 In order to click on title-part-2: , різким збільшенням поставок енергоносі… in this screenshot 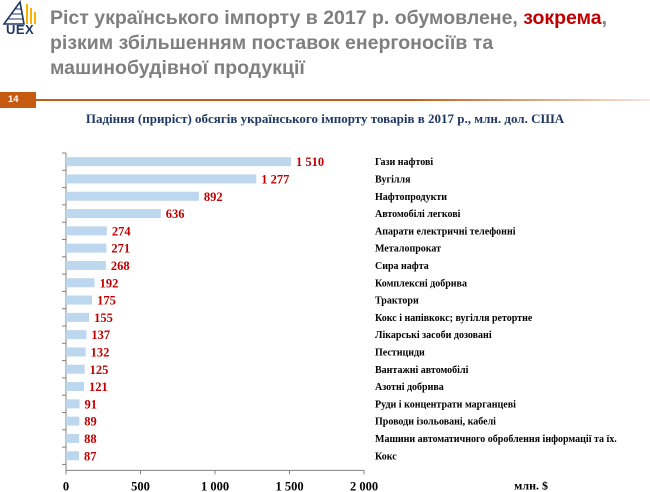, I will do `click(329, 43)`.